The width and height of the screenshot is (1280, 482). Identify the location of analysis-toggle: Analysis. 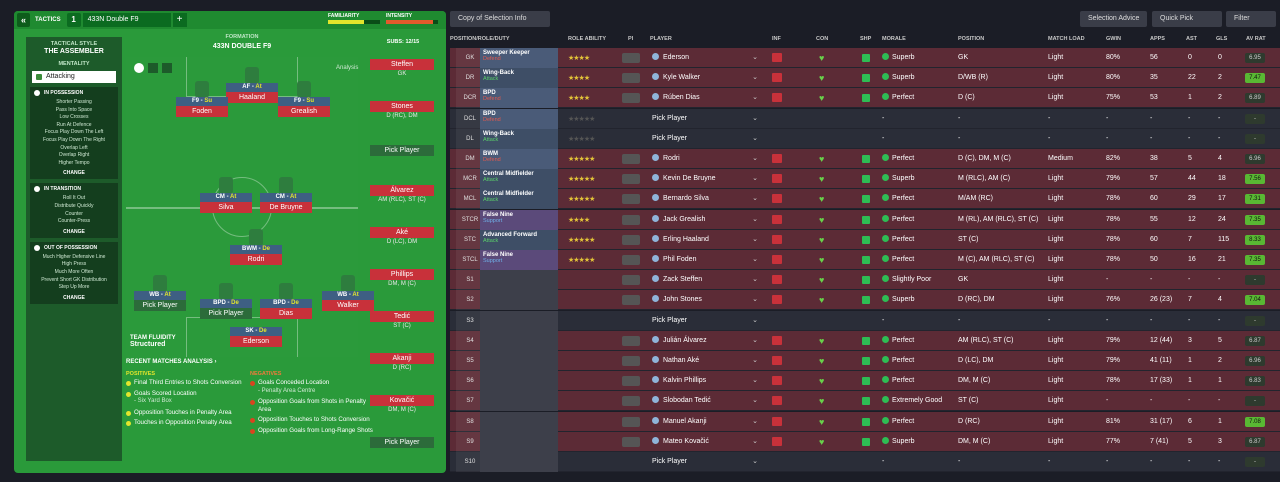
(347, 68).